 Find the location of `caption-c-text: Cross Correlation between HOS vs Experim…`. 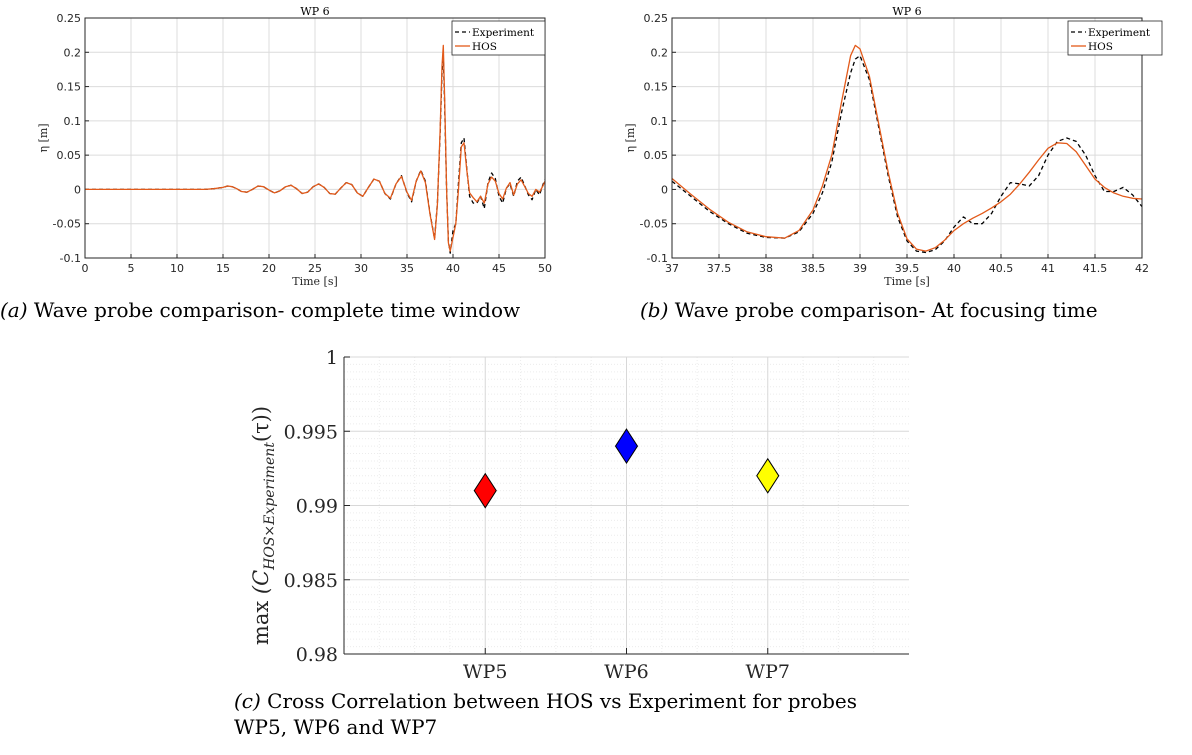

caption-c-text: Cross Correlation between HOS vs Experim… is located at coordinates (559, 701).